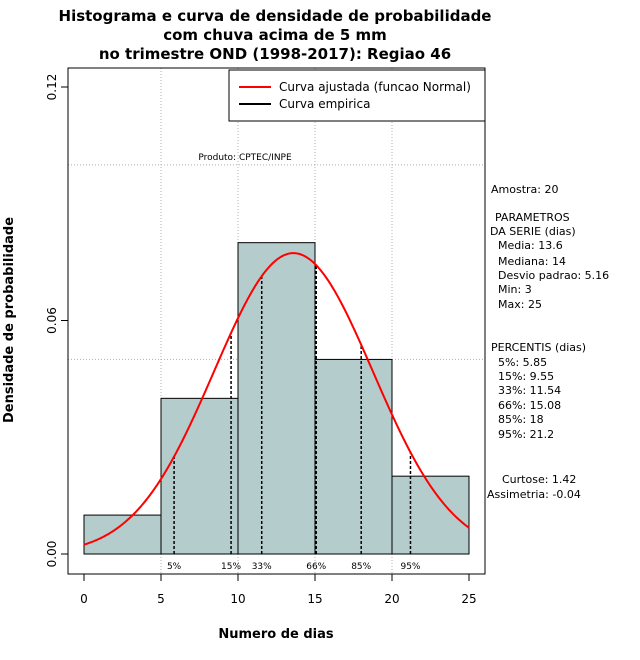  What do you see at coordinates (275, 54) in the screenshot?
I see `chart-title-line-3: no trimestre OND (1998-2017): Regiao 46` at bounding box center [275, 54].